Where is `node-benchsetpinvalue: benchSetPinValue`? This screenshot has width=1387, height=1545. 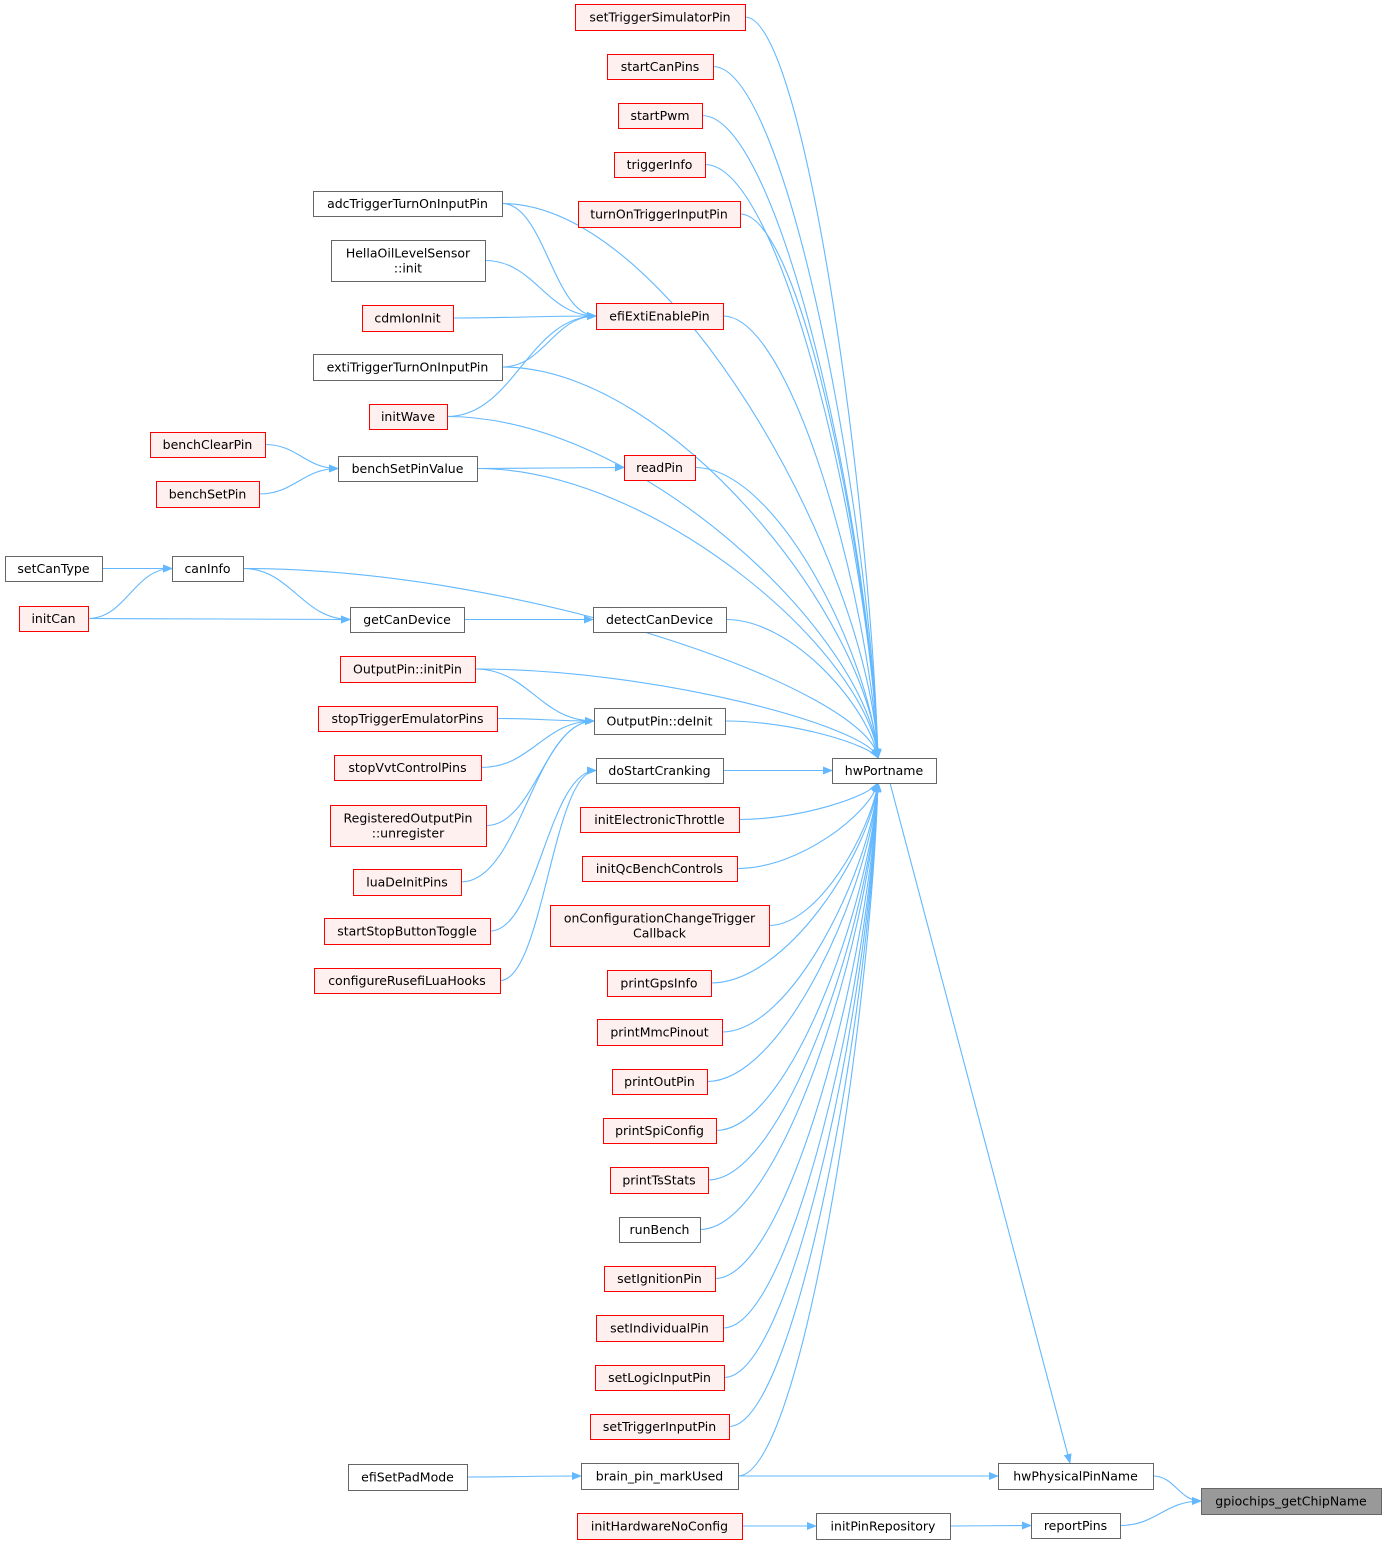
node-benchsetpinvalue: benchSetPinValue is located at coordinates (408, 469).